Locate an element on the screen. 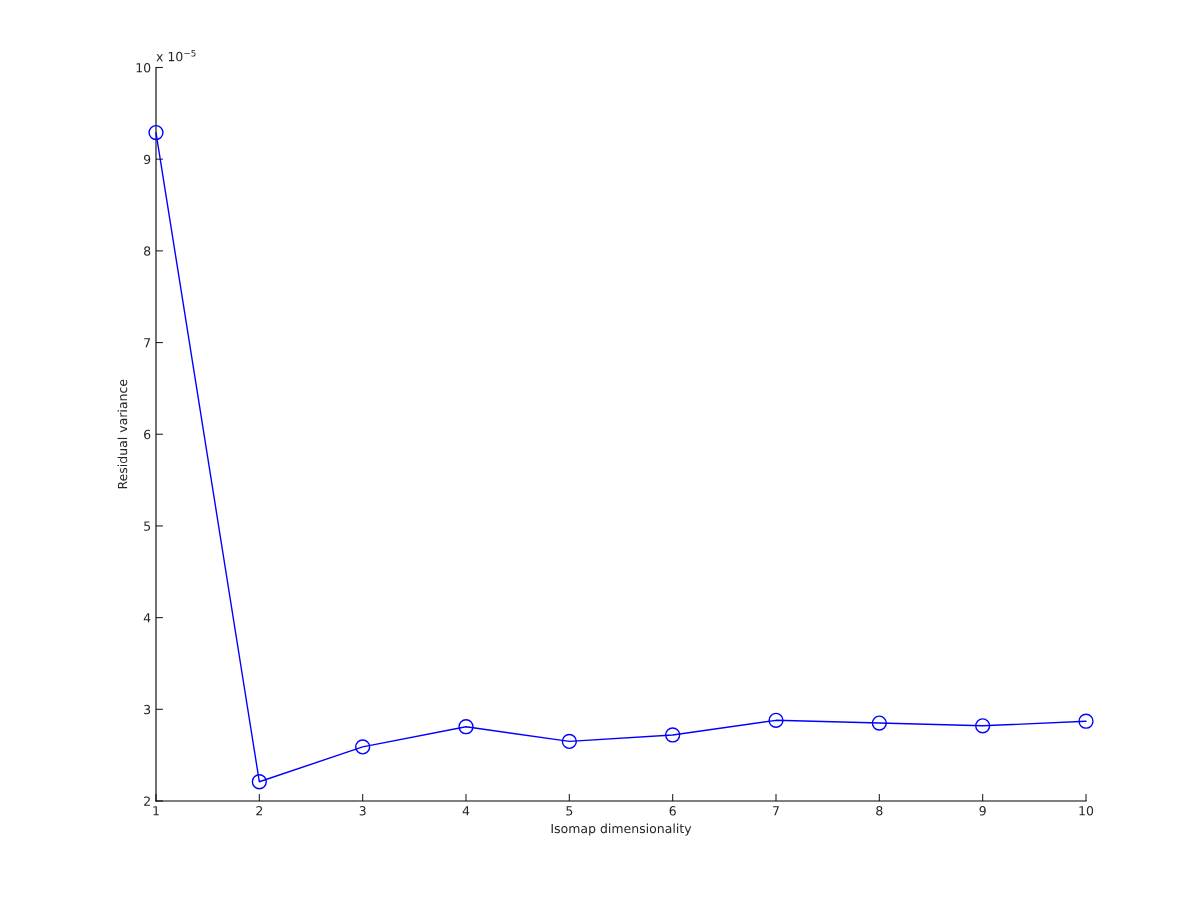  x-tick-label: 6 is located at coordinates (672, 811).